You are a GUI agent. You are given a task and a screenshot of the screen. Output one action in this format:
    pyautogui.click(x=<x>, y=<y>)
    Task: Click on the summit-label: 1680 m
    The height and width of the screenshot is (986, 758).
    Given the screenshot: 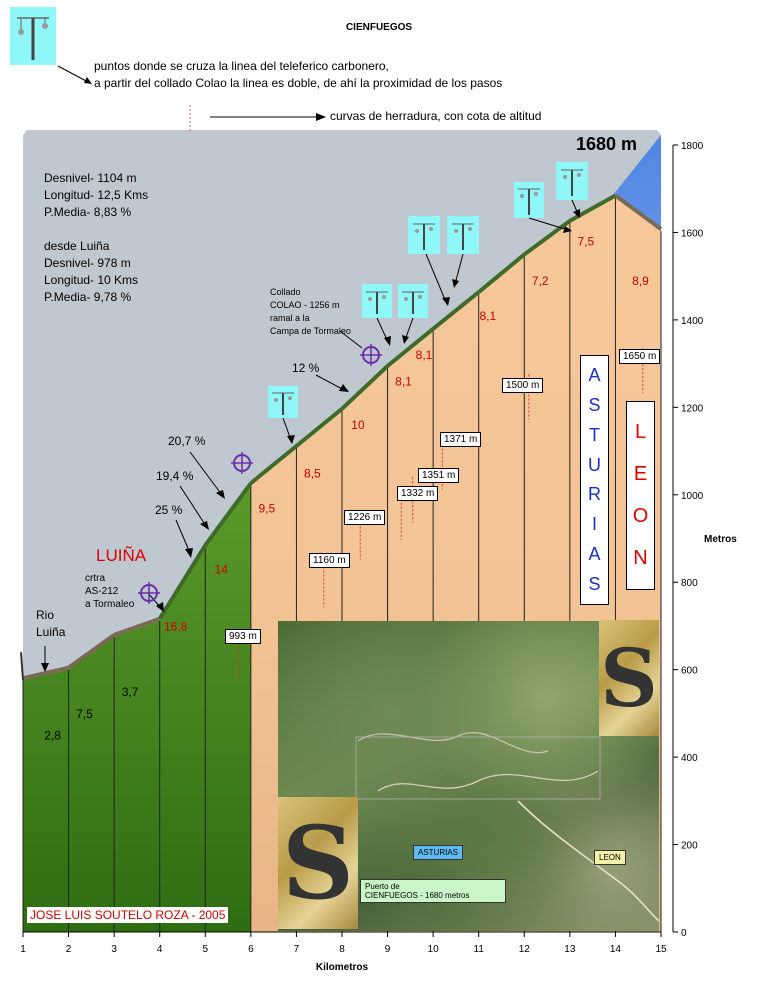 What is the action you would take?
    pyautogui.click(x=607, y=144)
    